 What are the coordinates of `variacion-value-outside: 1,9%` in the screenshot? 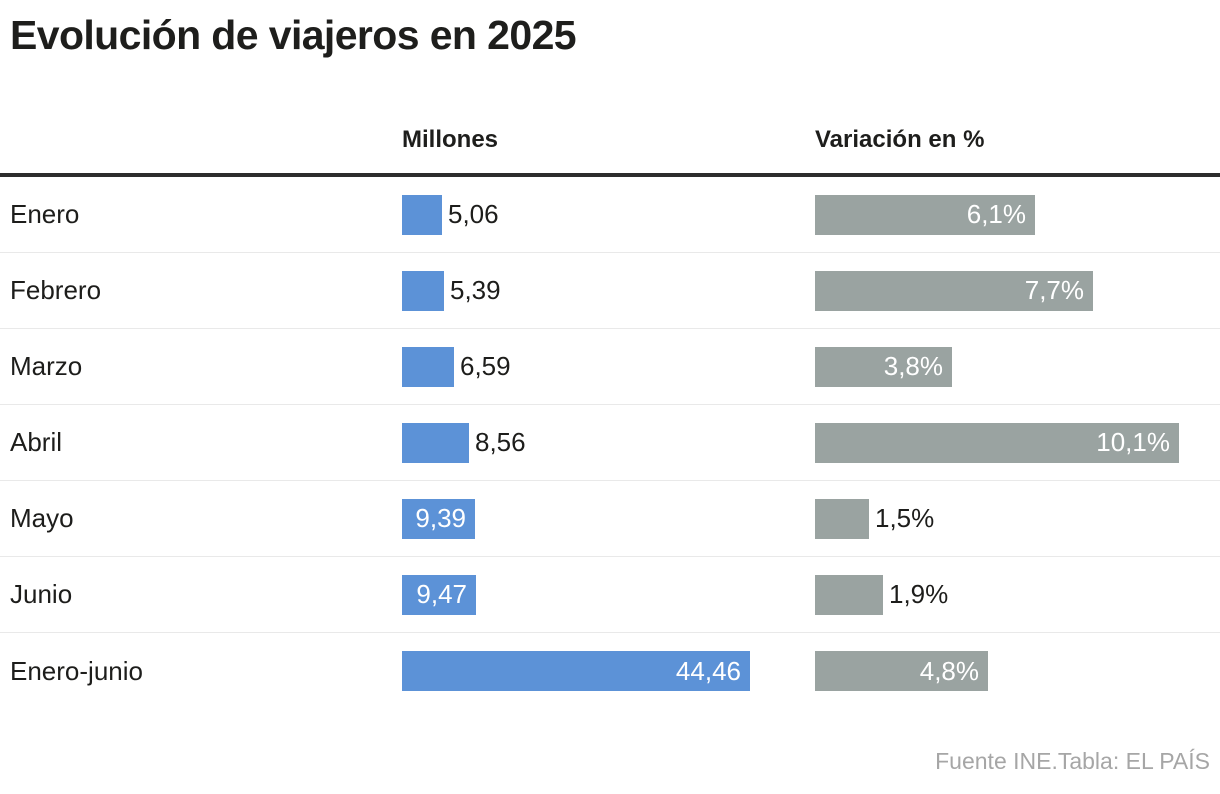 It's located at (919, 594).